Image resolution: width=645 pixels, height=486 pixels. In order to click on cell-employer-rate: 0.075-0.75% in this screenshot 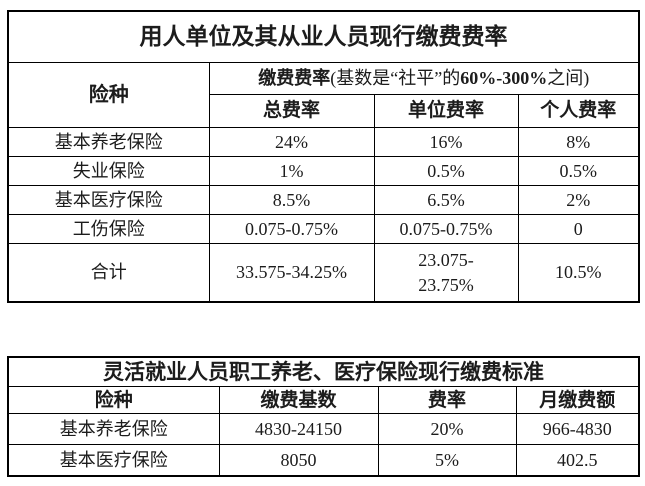, I will do `click(446, 229)`.